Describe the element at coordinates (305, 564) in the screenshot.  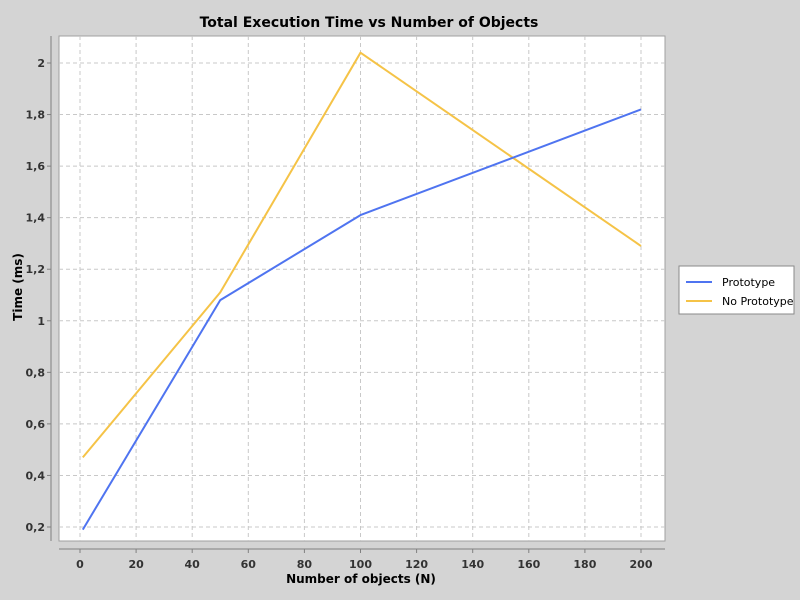
I see `x-tick-label: 80` at that location.